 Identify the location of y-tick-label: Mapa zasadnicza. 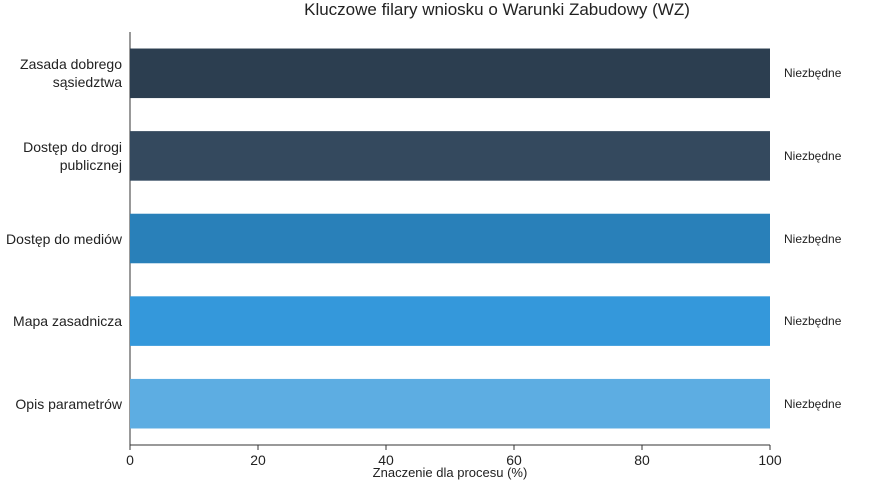
(67, 321).